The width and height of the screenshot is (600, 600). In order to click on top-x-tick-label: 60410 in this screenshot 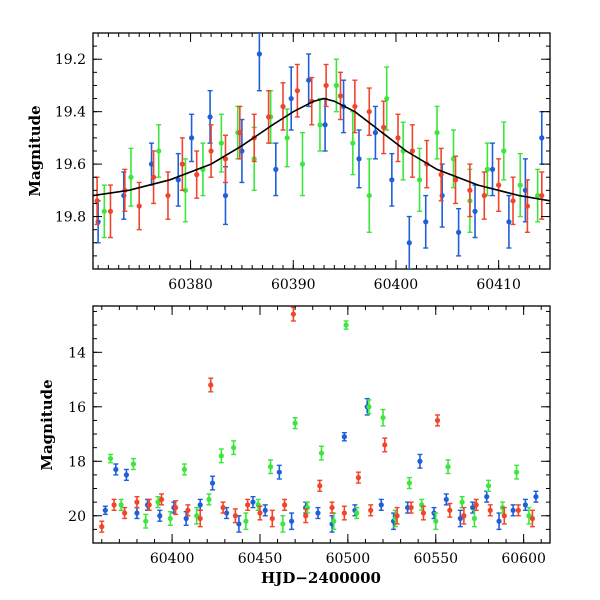, I will do `click(498, 285)`.